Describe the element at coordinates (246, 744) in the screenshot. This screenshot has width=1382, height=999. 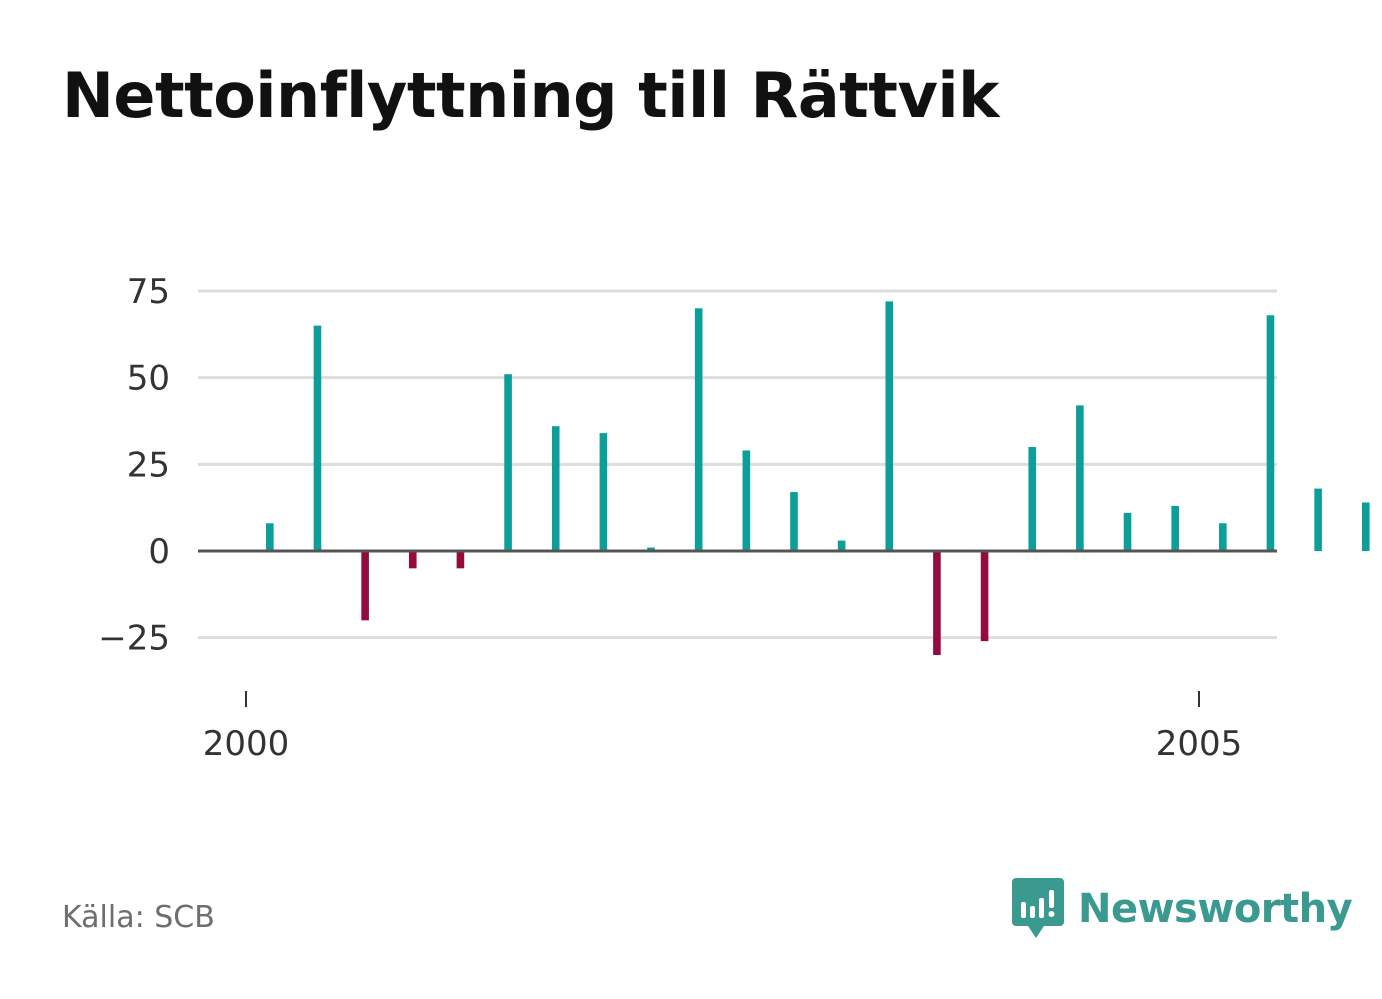
I see `x-tick-label: 2000` at that location.